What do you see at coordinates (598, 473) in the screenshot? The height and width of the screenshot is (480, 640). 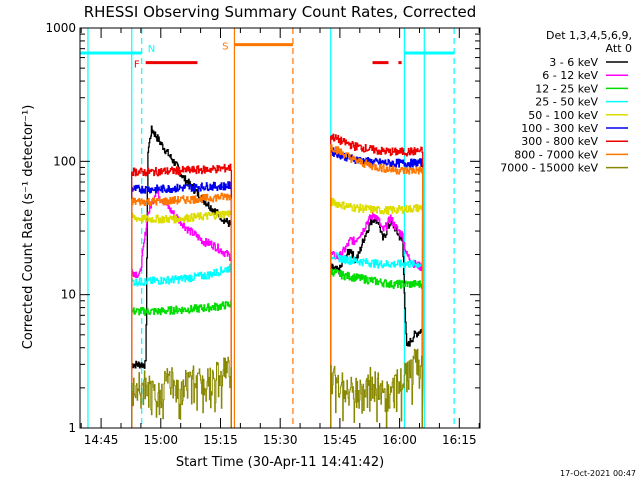 I see `timestamp: 17-Oct-2021 00:47` at bounding box center [598, 473].